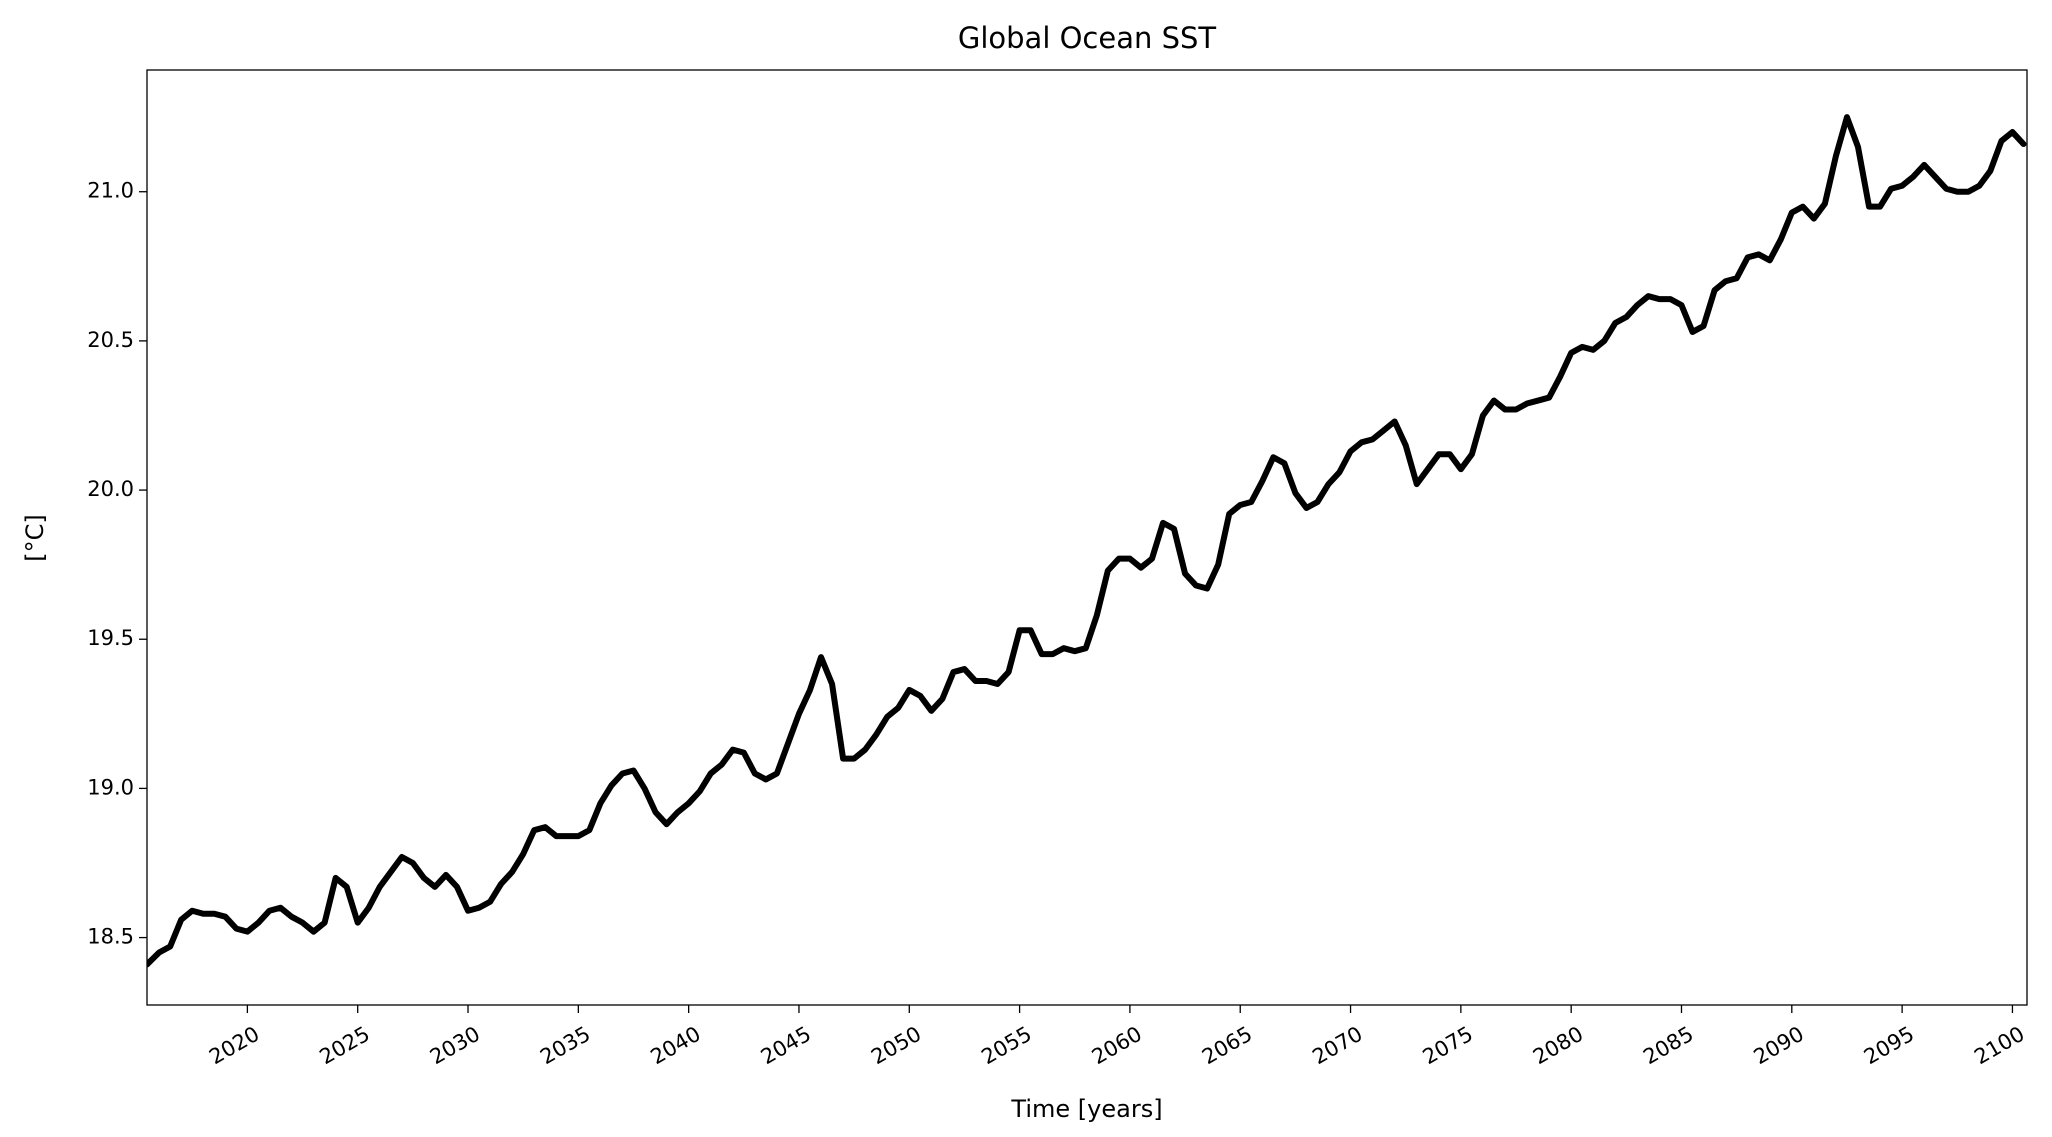  Describe the element at coordinates (1087, 38) in the screenshot. I see `chart-title: Global Ocean SST` at that location.